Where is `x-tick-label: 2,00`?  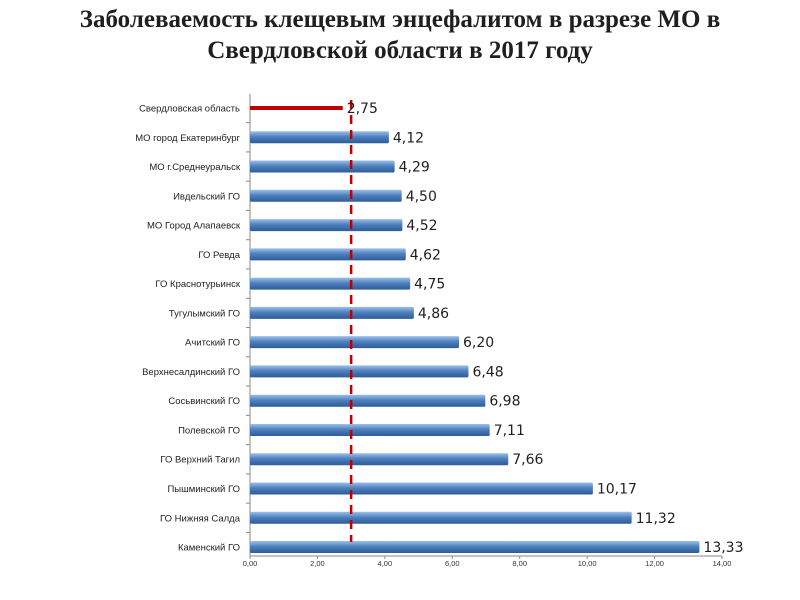
x-tick-label: 2,00 is located at coordinates (317, 563).